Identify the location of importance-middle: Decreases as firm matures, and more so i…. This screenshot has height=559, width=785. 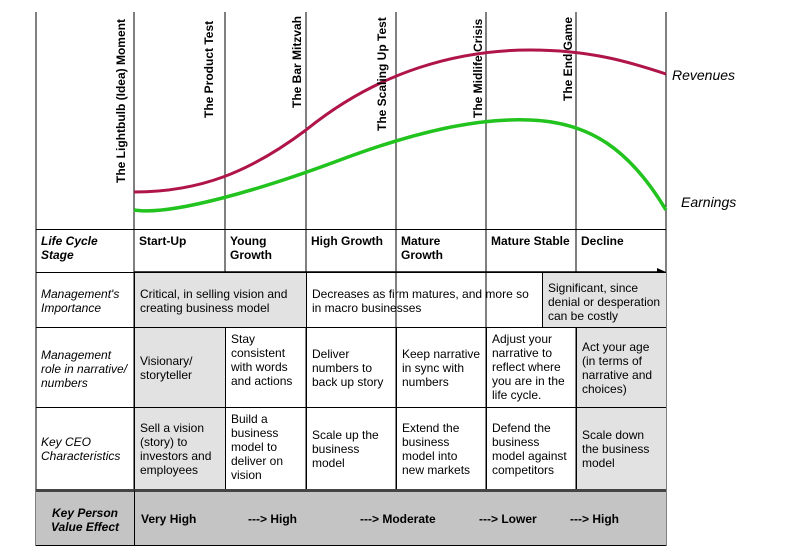
(424, 299).